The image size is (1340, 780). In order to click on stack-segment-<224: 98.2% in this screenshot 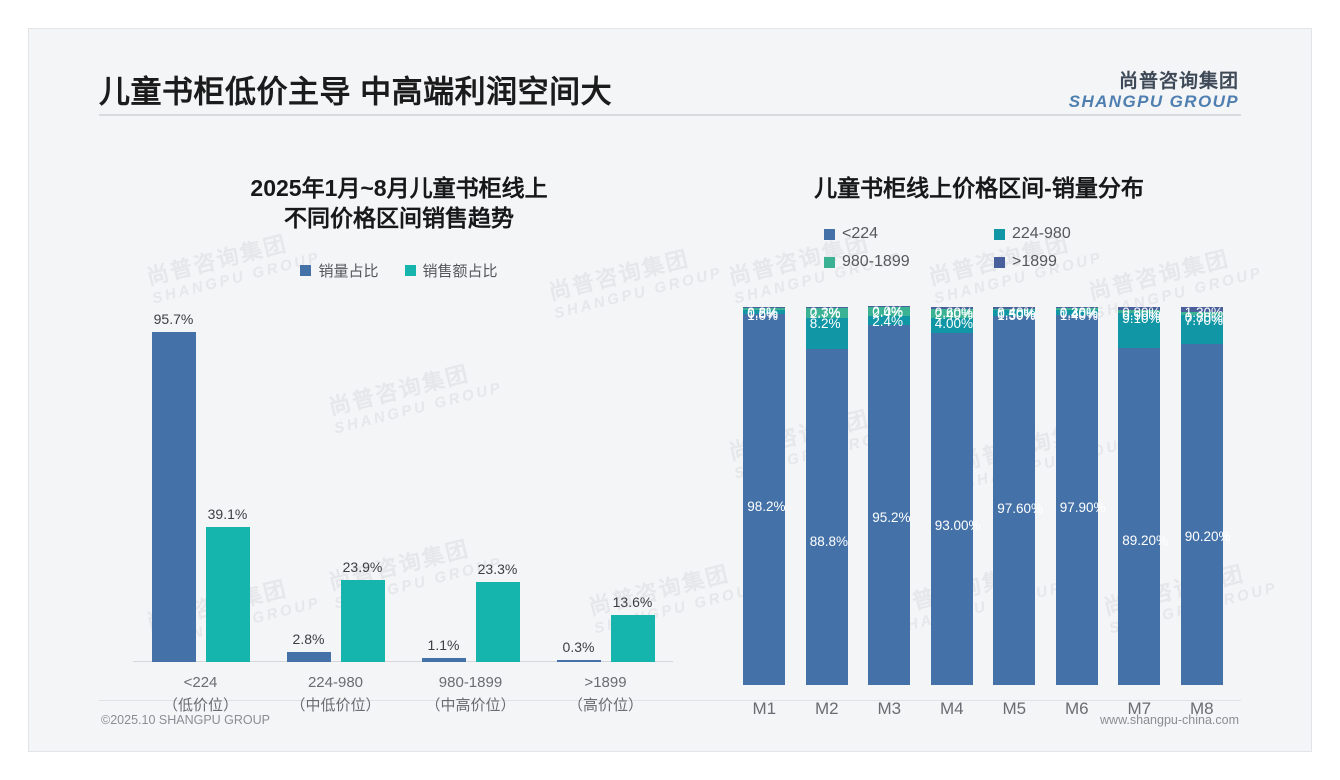, I will do `click(764, 499)`.